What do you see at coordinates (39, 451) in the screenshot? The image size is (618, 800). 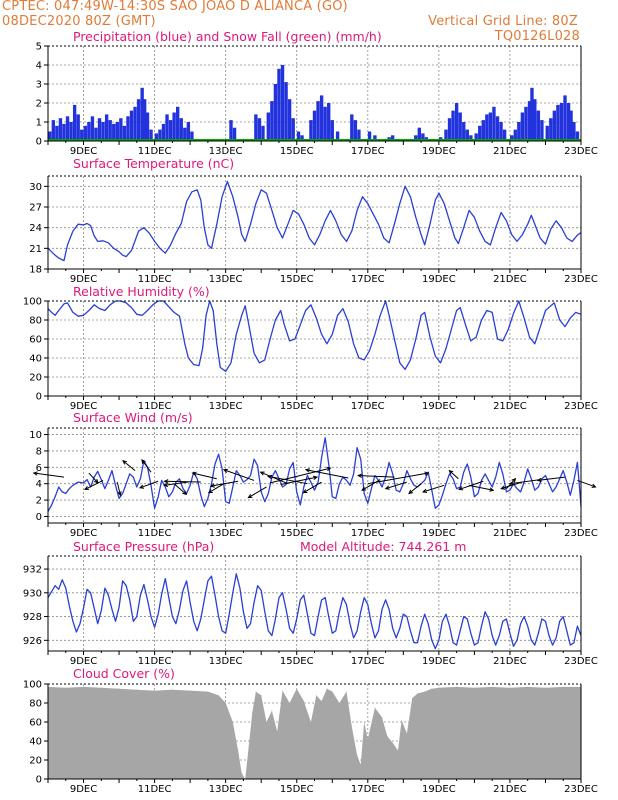 I see `wind-ytick-label: 8` at bounding box center [39, 451].